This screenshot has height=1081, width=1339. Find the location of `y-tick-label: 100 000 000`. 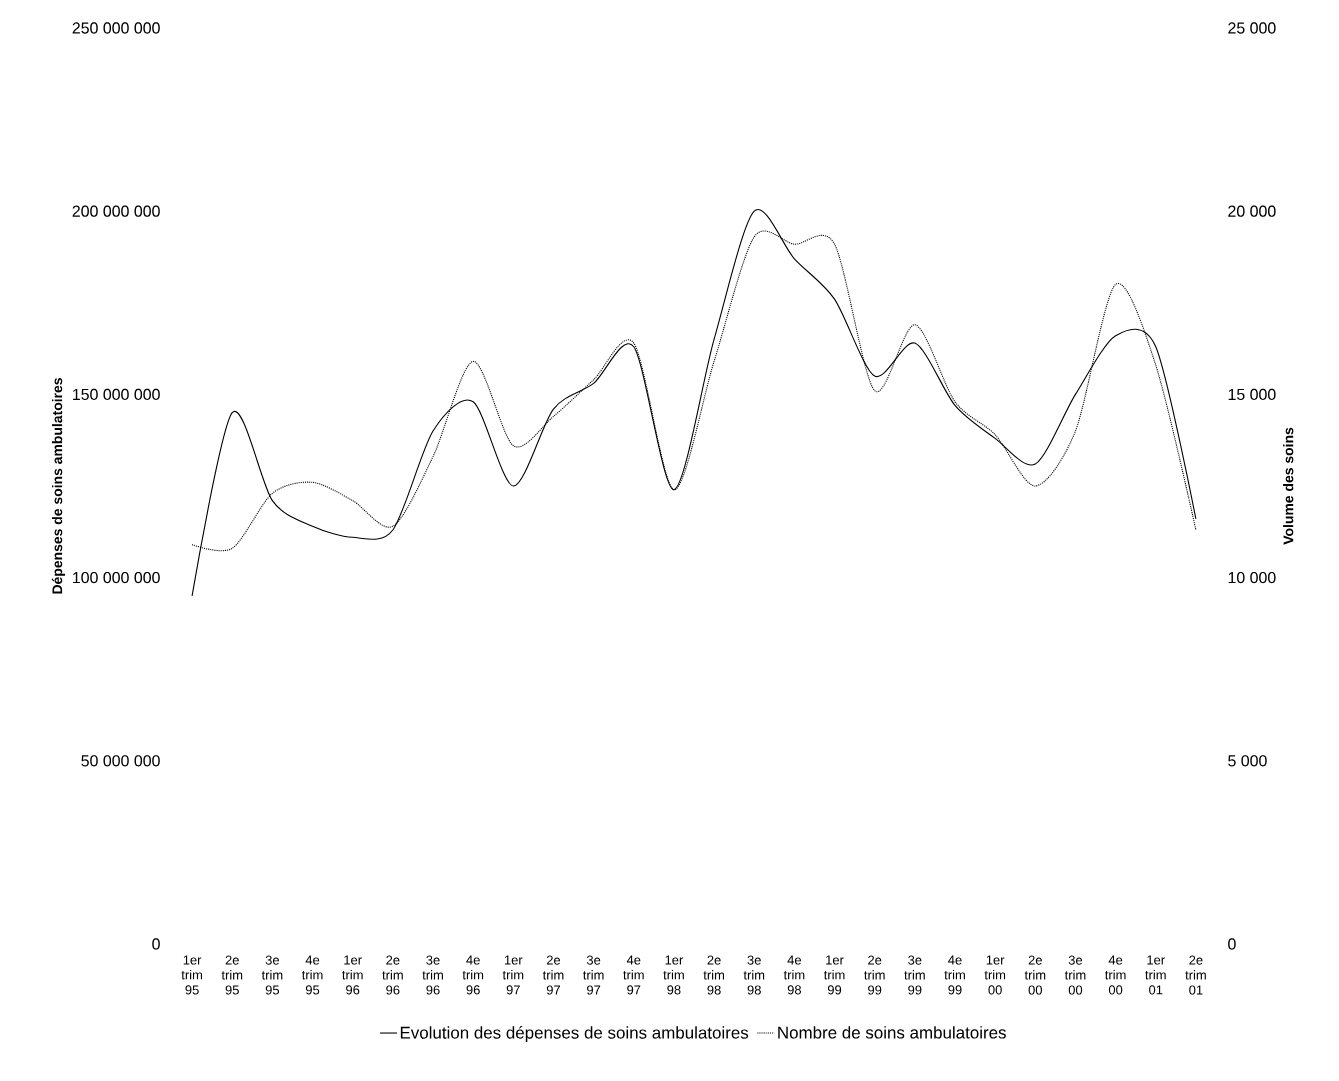

y-tick-label: 100 000 000 is located at coordinates (116, 577).